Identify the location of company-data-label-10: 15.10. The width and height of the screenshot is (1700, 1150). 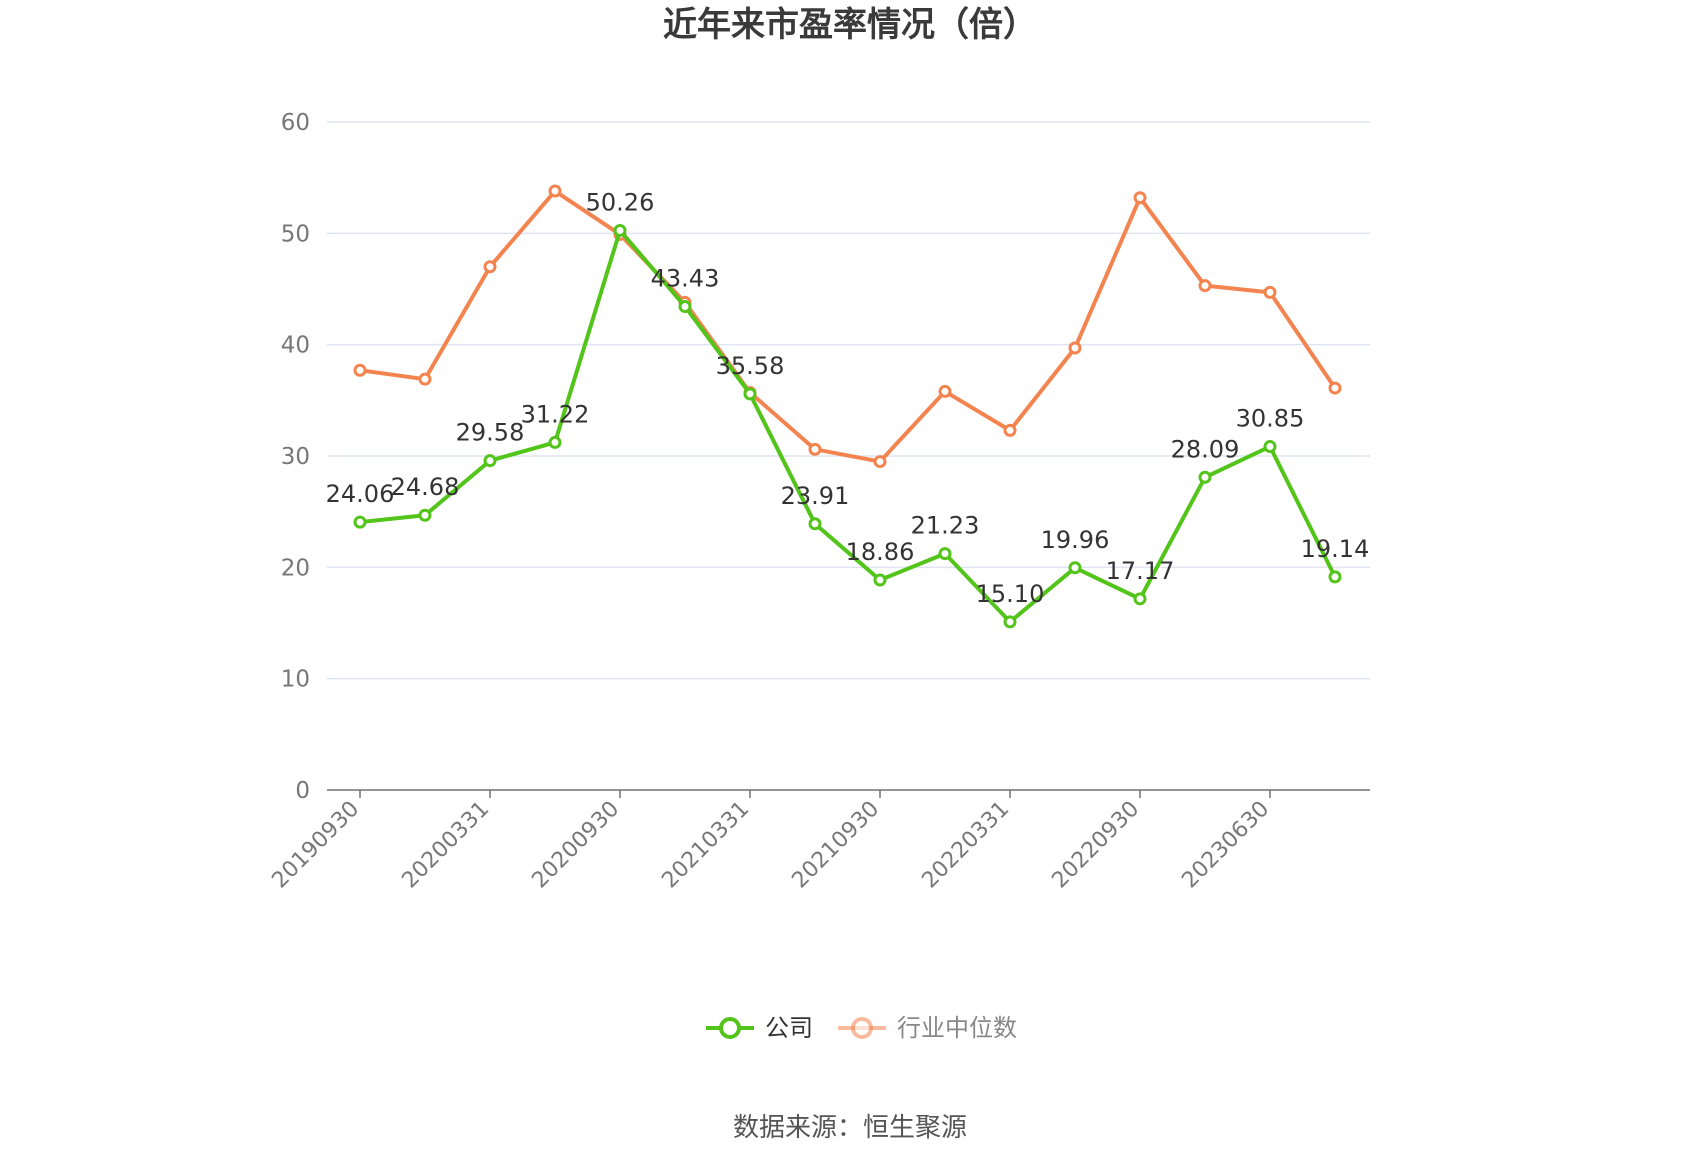
(1010, 594).